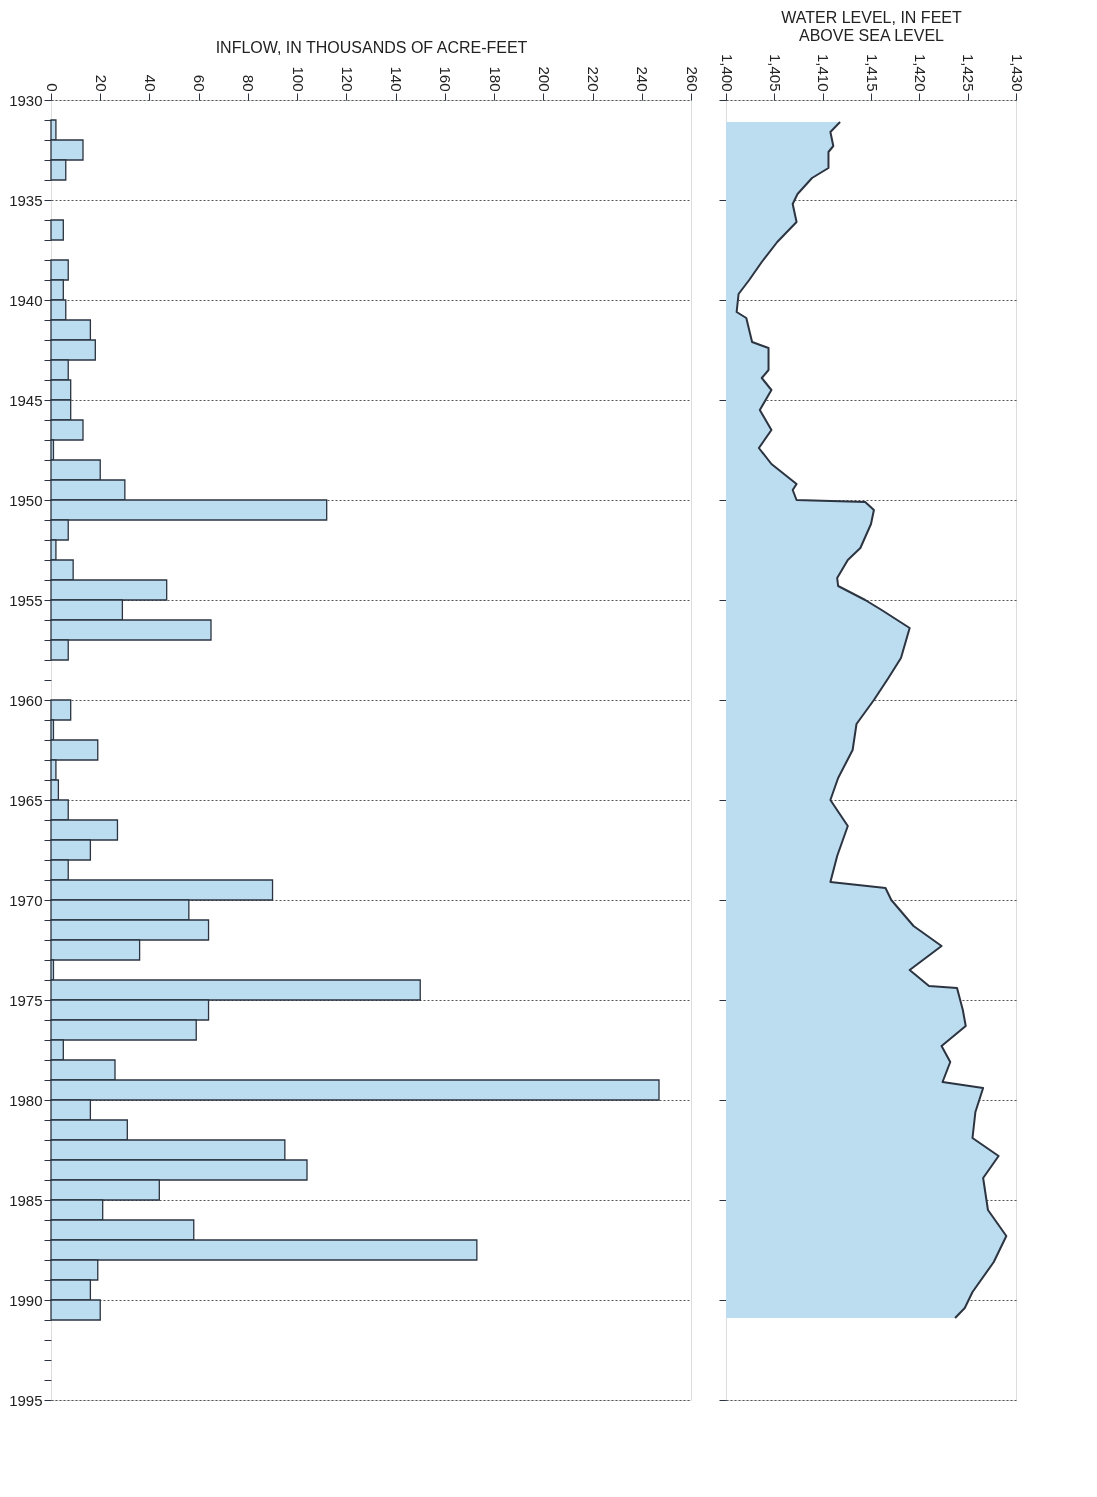 The image size is (1097, 1497). Describe the element at coordinates (643, 79) in the screenshot. I see `x-tick-label: 240` at that location.